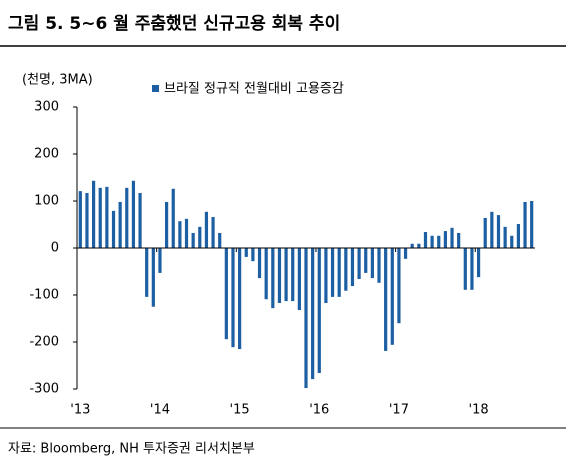 This screenshot has width=566, height=475. What do you see at coordinates (240, 410) in the screenshot?
I see `x-tick-label: '15` at bounding box center [240, 410].